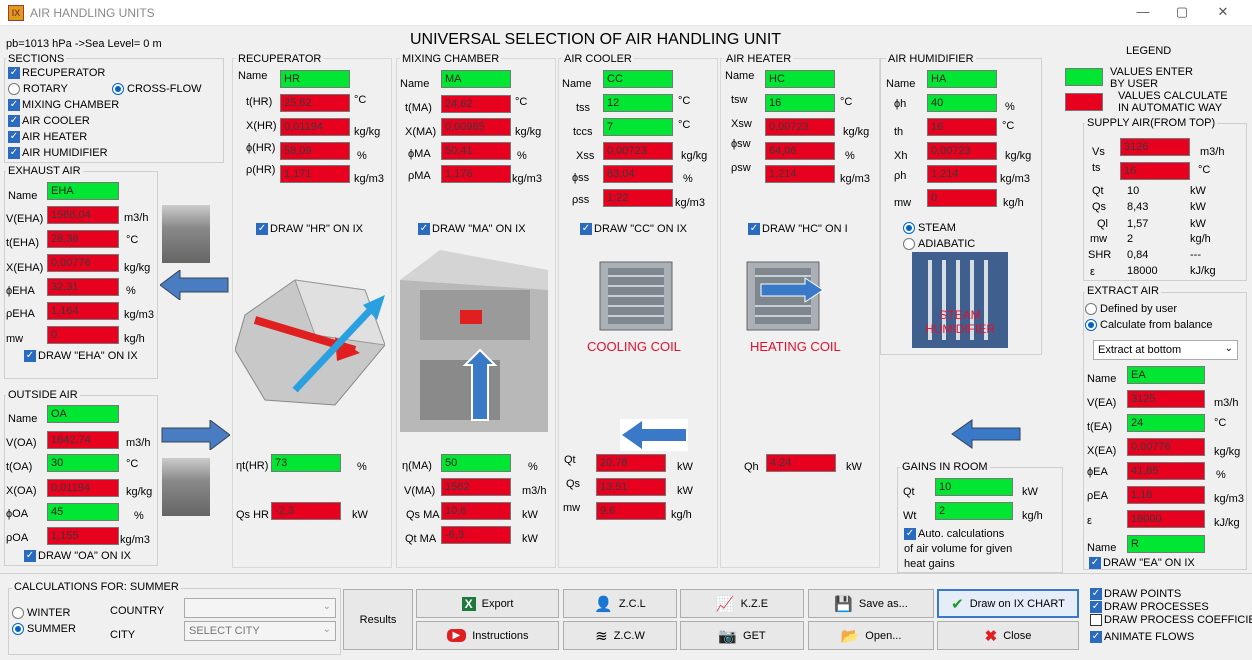 The height and width of the screenshot is (660, 1252). What do you see at coordinates (1015, 179) in the screenshot?
I see `humid-rho-unit: kg/m3` at bounding box center [1015, 179].